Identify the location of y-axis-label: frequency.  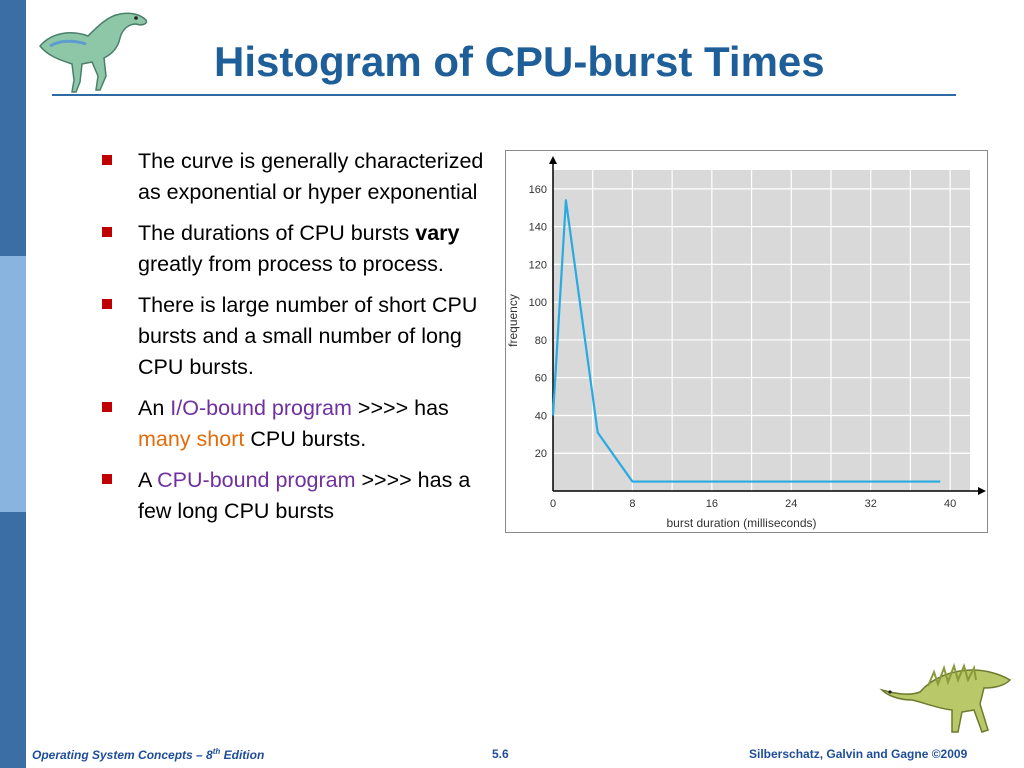
(513, 320).